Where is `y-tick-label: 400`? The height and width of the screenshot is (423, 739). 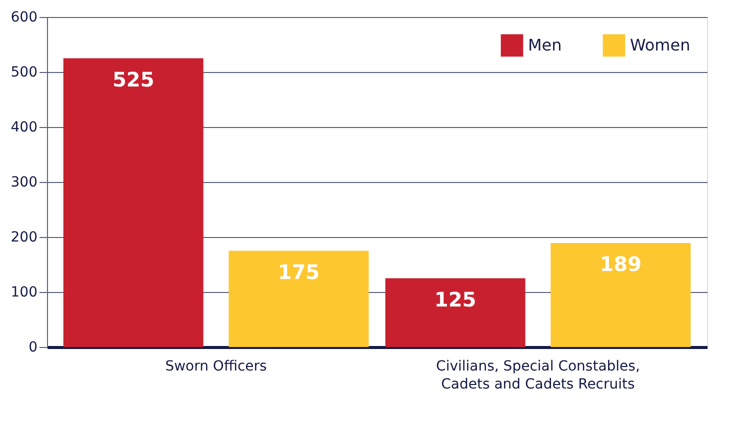 y-tick-label: 400 is located at coordinates (24, 128).